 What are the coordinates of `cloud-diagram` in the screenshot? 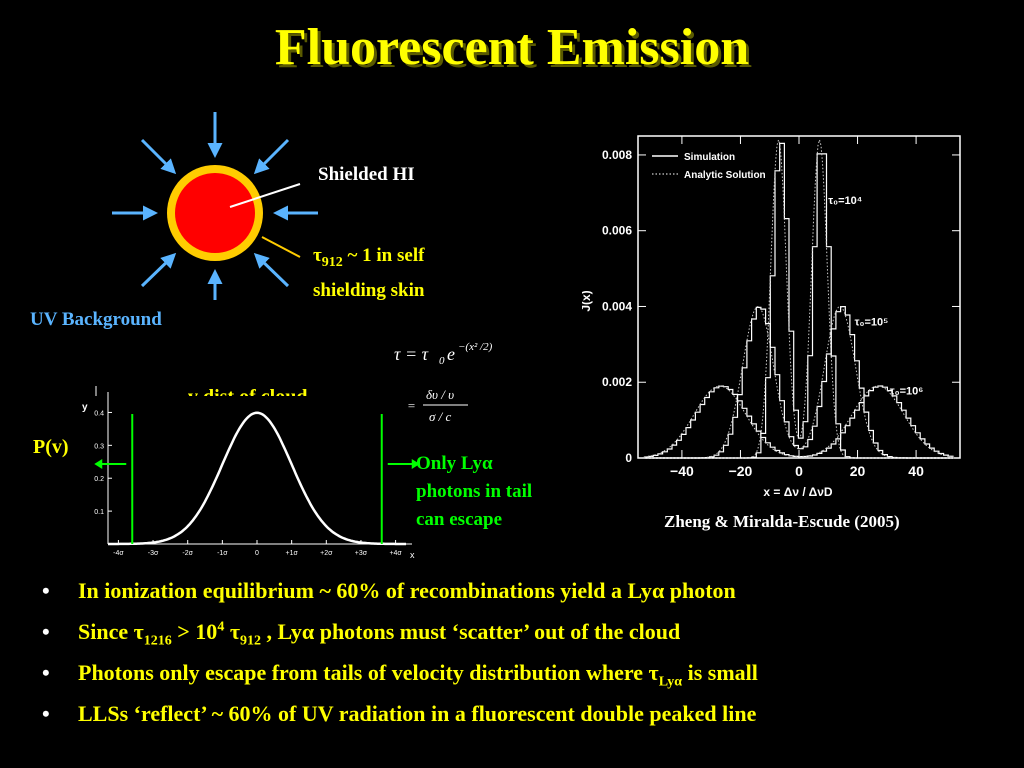 It's located at (215, 206).